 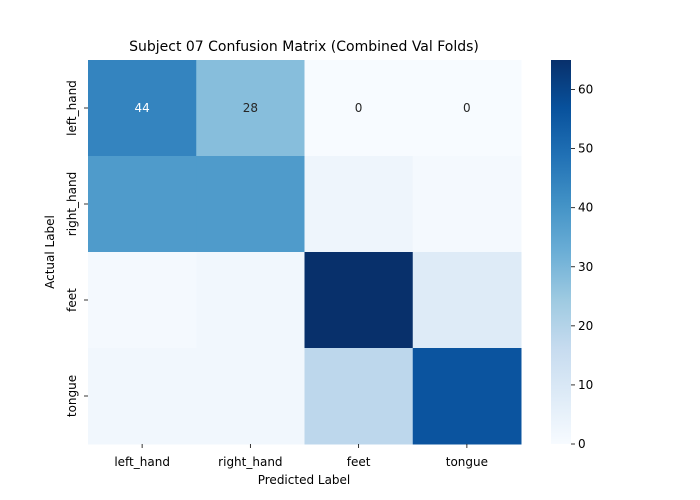 What do you see at coordinates (585, 326) in the screenshot?
I see `colorbar-tick-label: 20` at bounding box center [585, 326].